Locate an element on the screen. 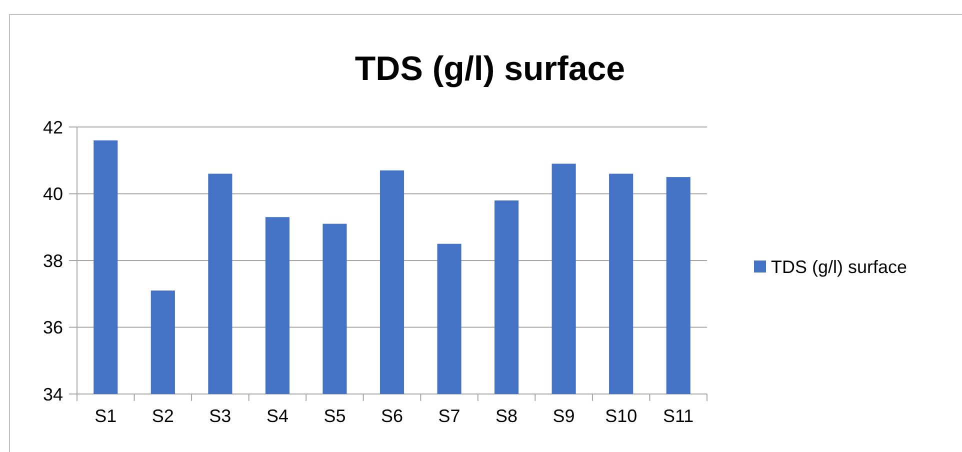  chart-title: TDS (g/l) surface is located at coordinates (490, 69).